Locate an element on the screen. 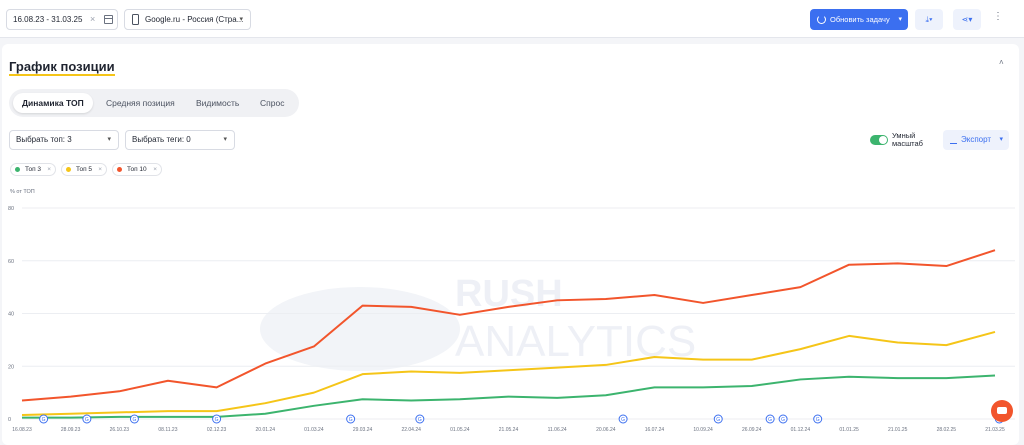 The height and width of the screenshot is (445, 1024). x-tick-label: 11.06.24 is located at coordinates (557, 430).